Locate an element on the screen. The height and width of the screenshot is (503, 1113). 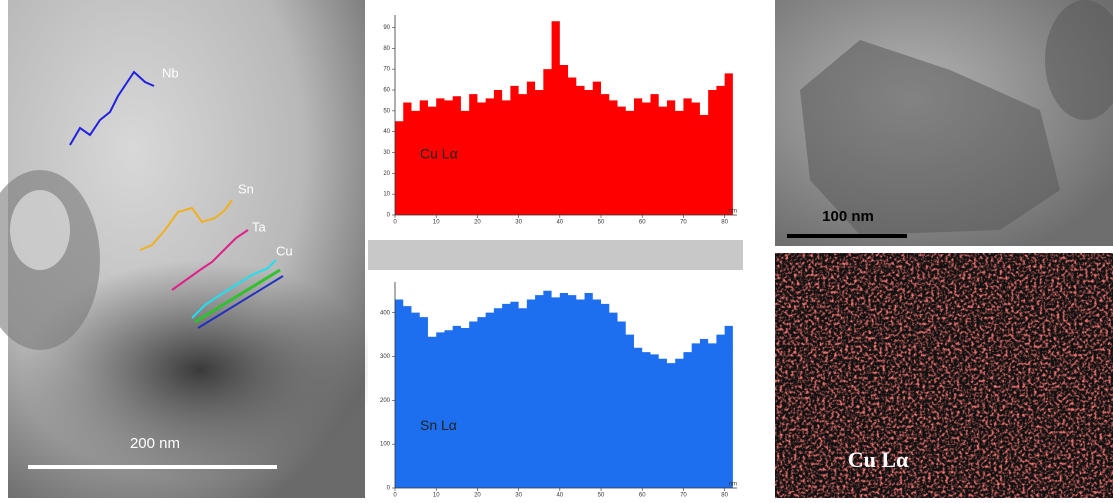
y-tick-label: 20 is located at coordinates (386, 174).